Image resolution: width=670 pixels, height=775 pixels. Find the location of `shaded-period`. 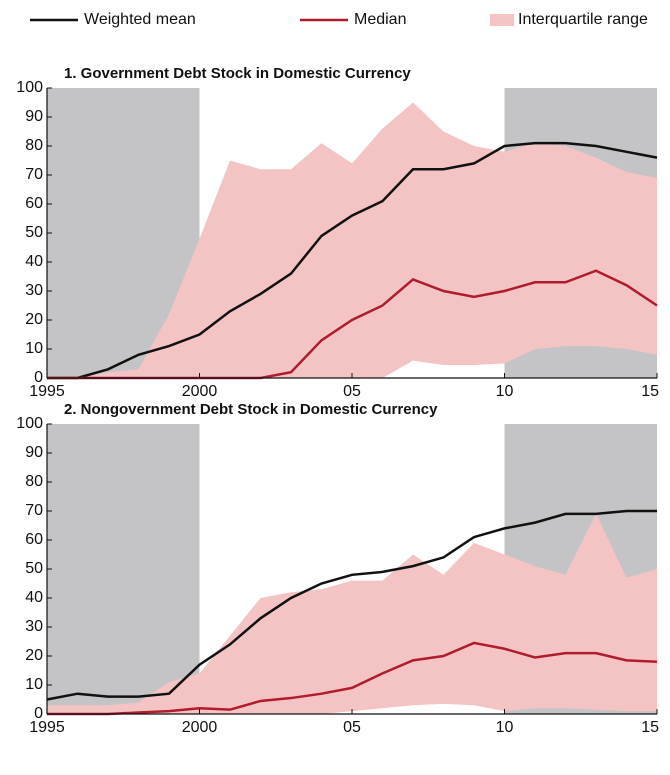

shaded-period is located at coordinates (123, 569).